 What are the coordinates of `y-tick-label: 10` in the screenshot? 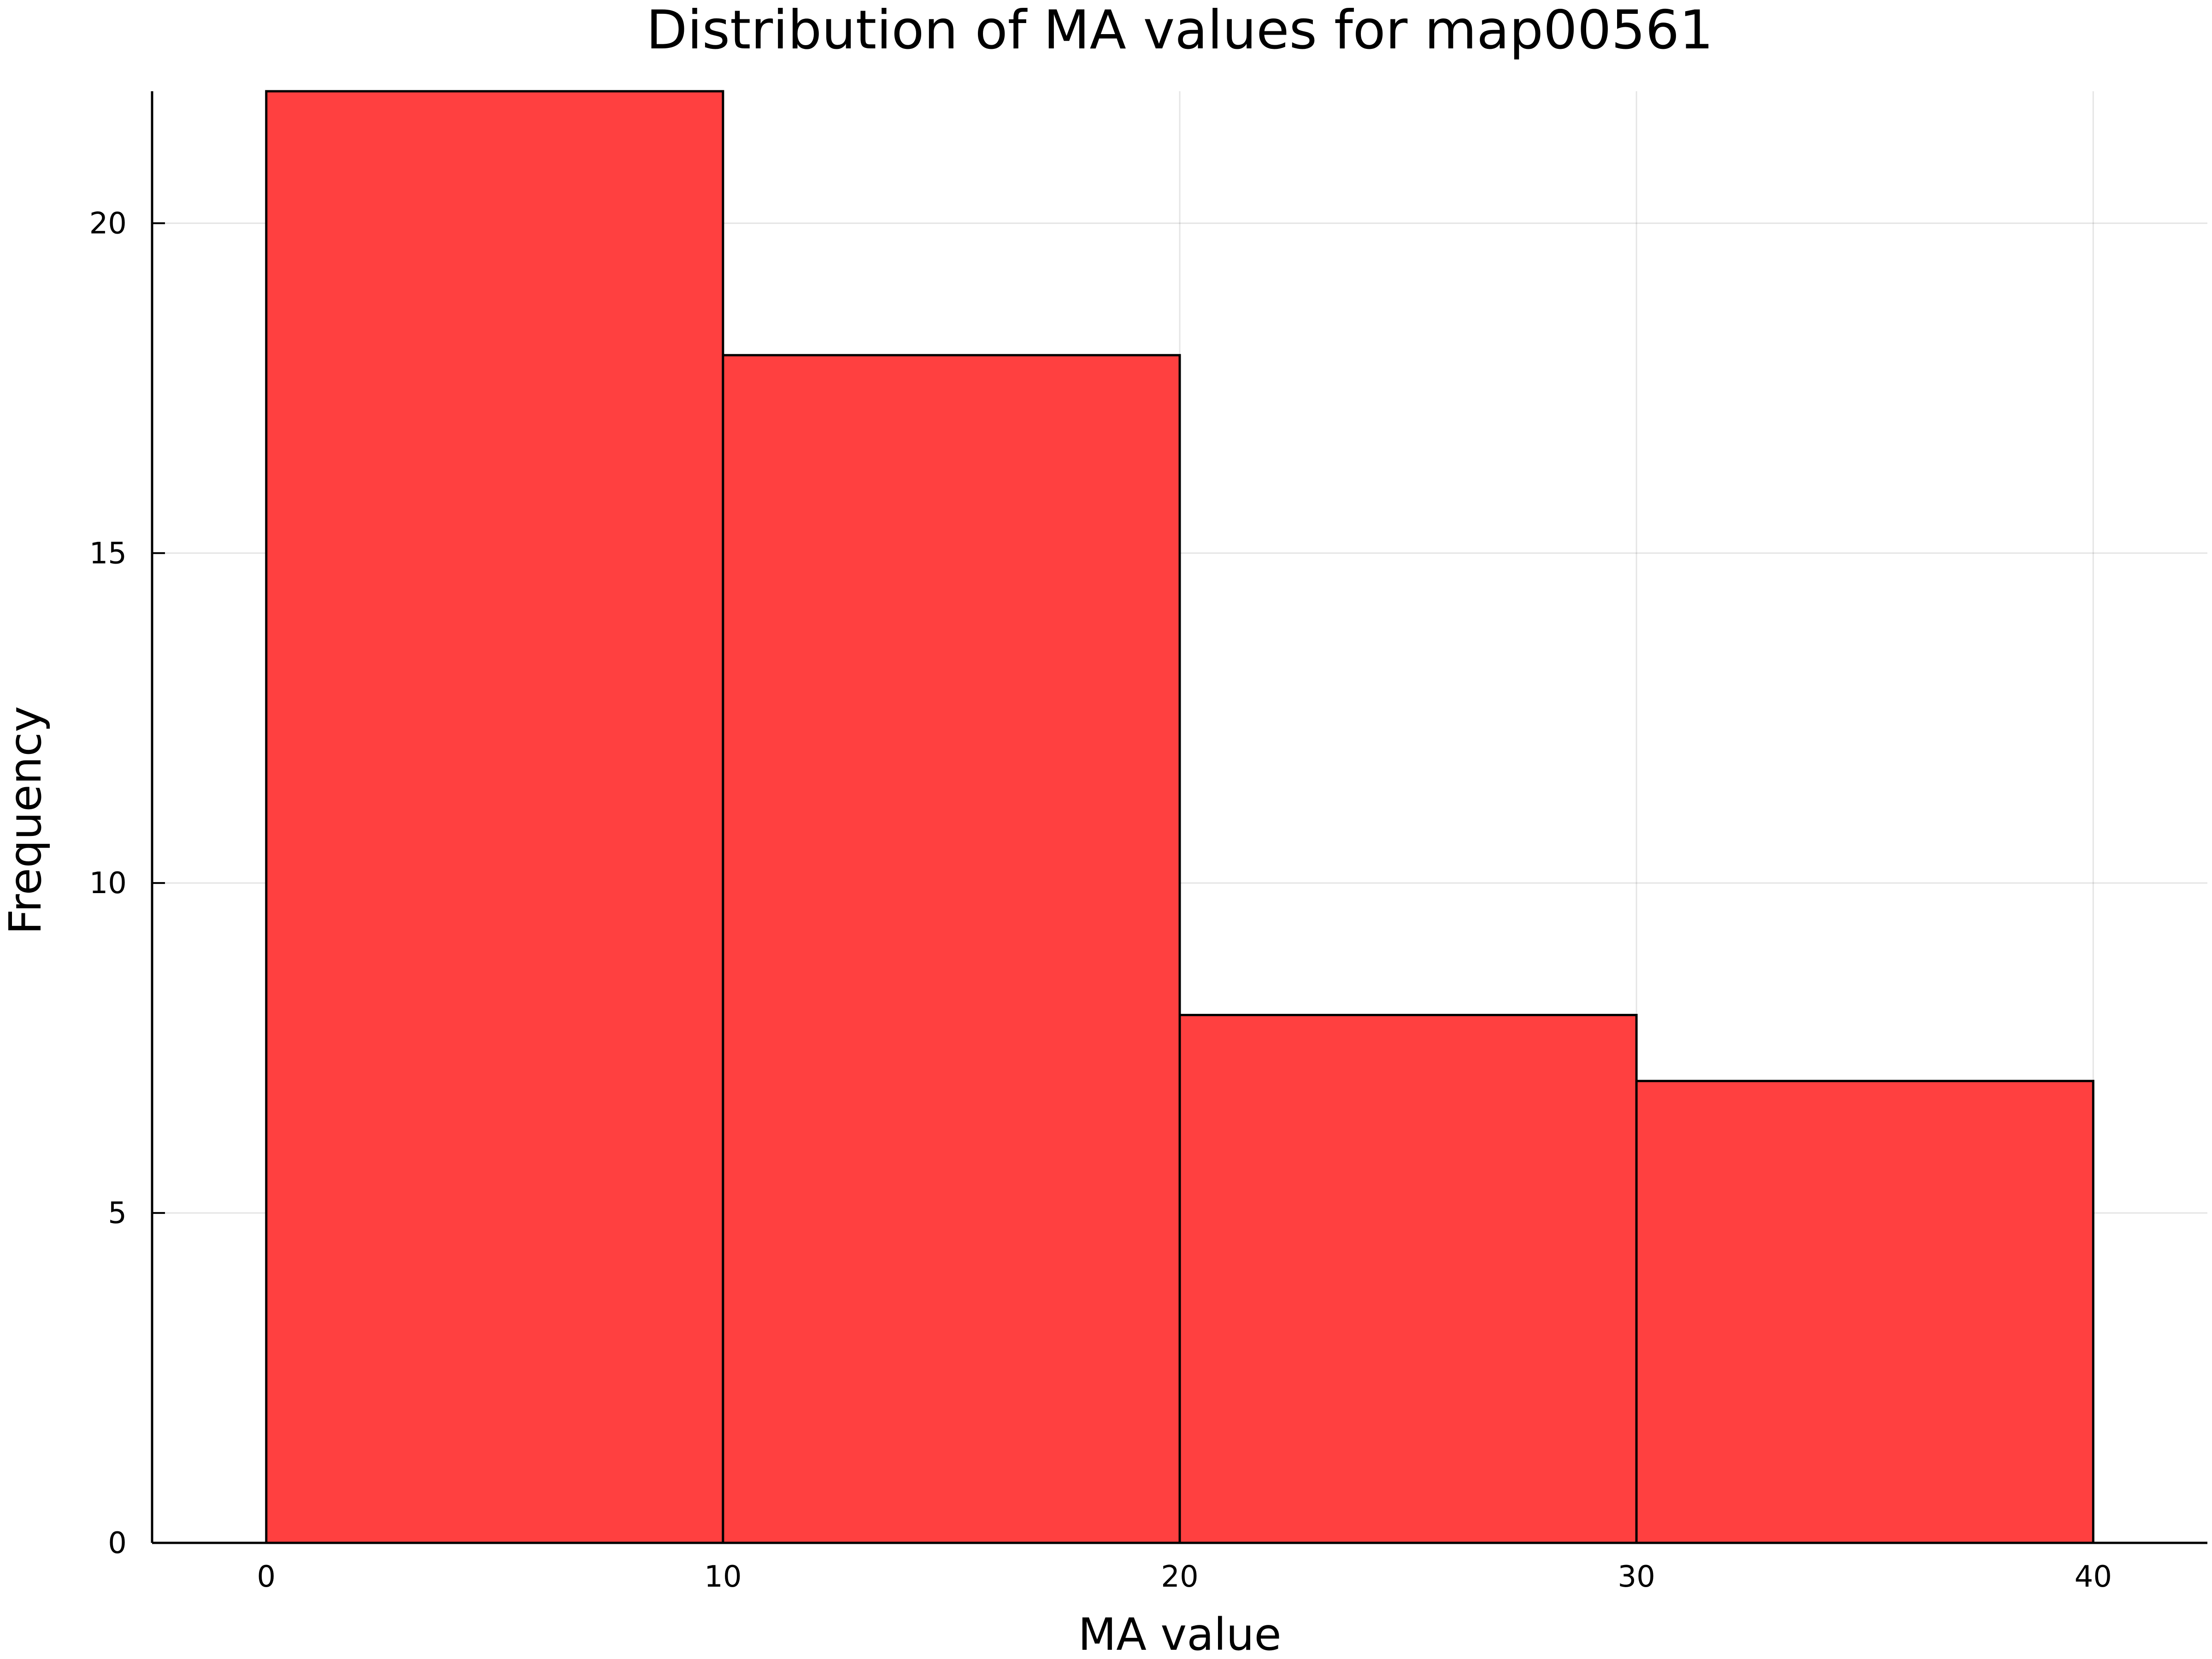 It's located at (108, 883).